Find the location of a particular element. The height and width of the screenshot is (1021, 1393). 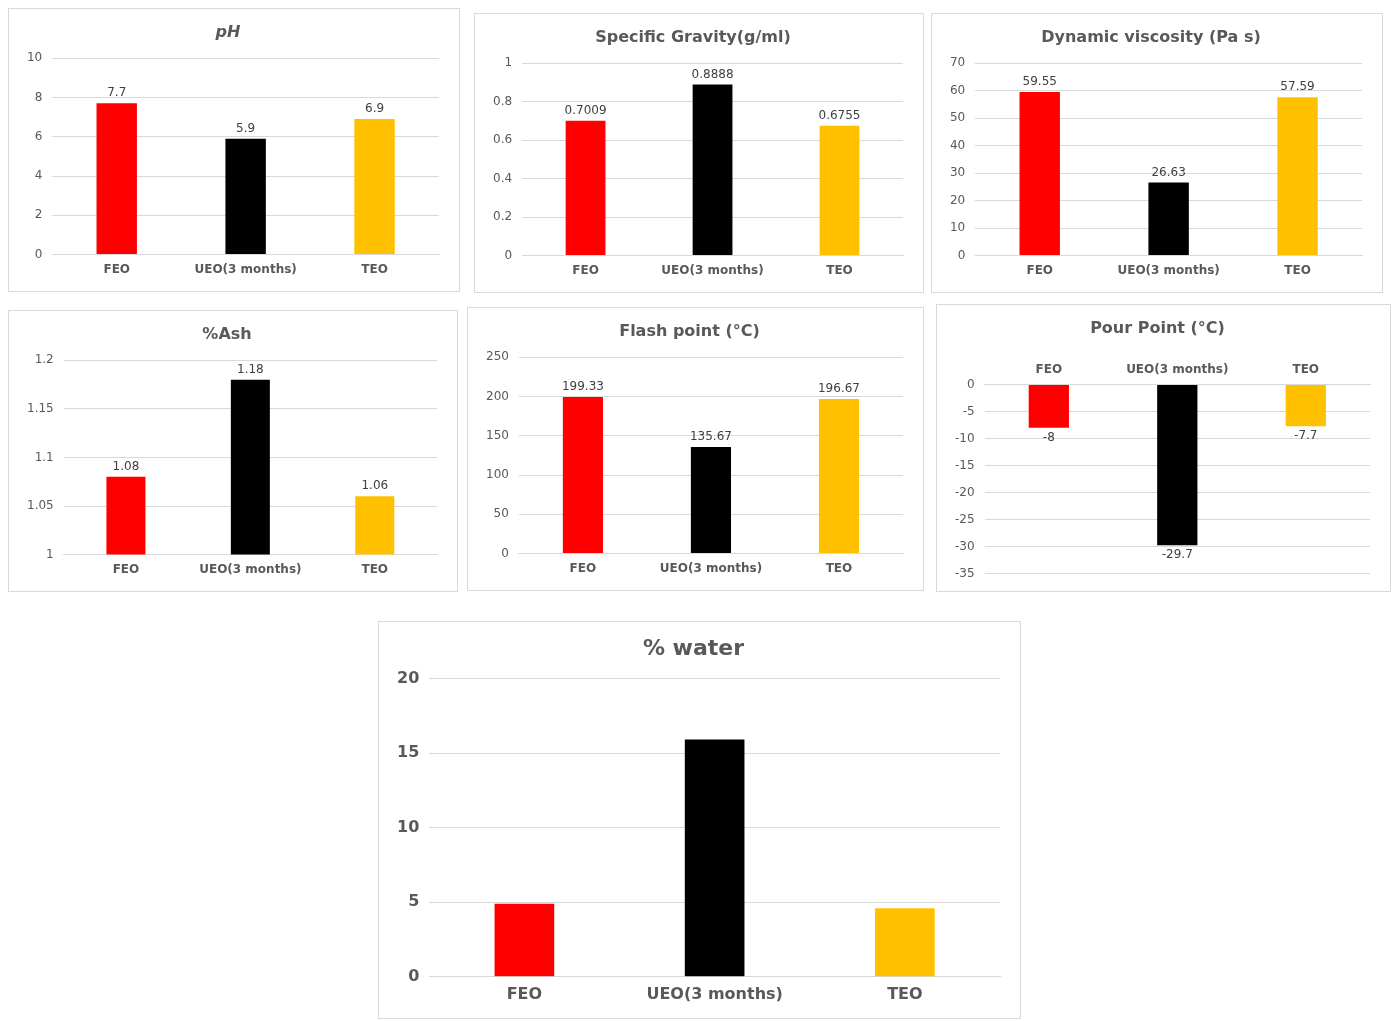

y-tick-label: 60 is located at coordinates (957, 89).